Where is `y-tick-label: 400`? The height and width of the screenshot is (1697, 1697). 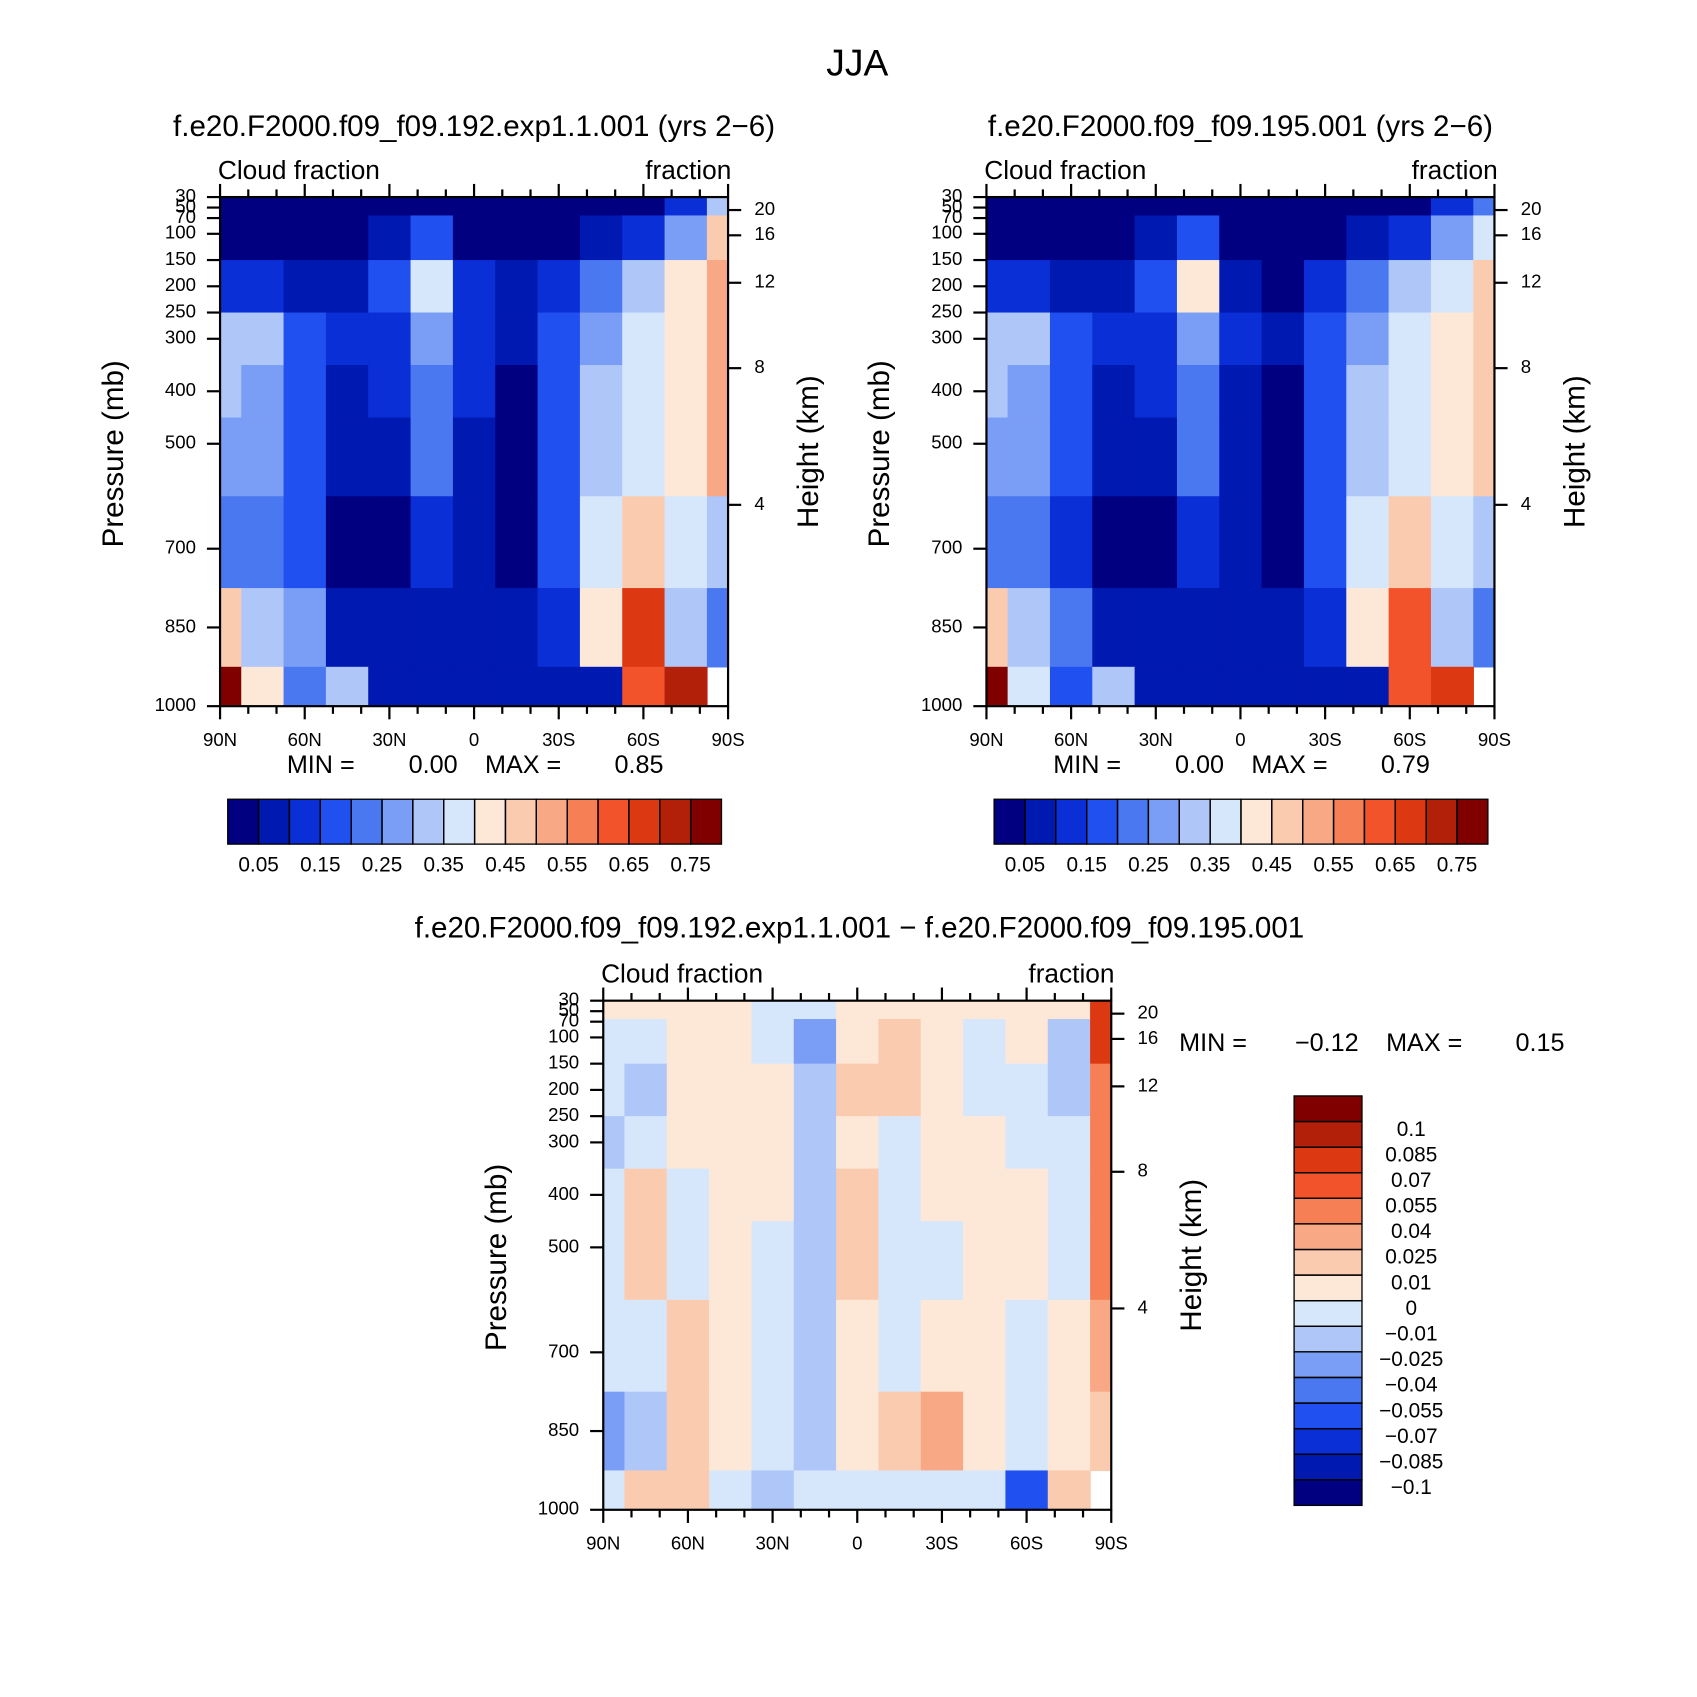 y-tick-label: 400 is located at coordinates (180, 389).